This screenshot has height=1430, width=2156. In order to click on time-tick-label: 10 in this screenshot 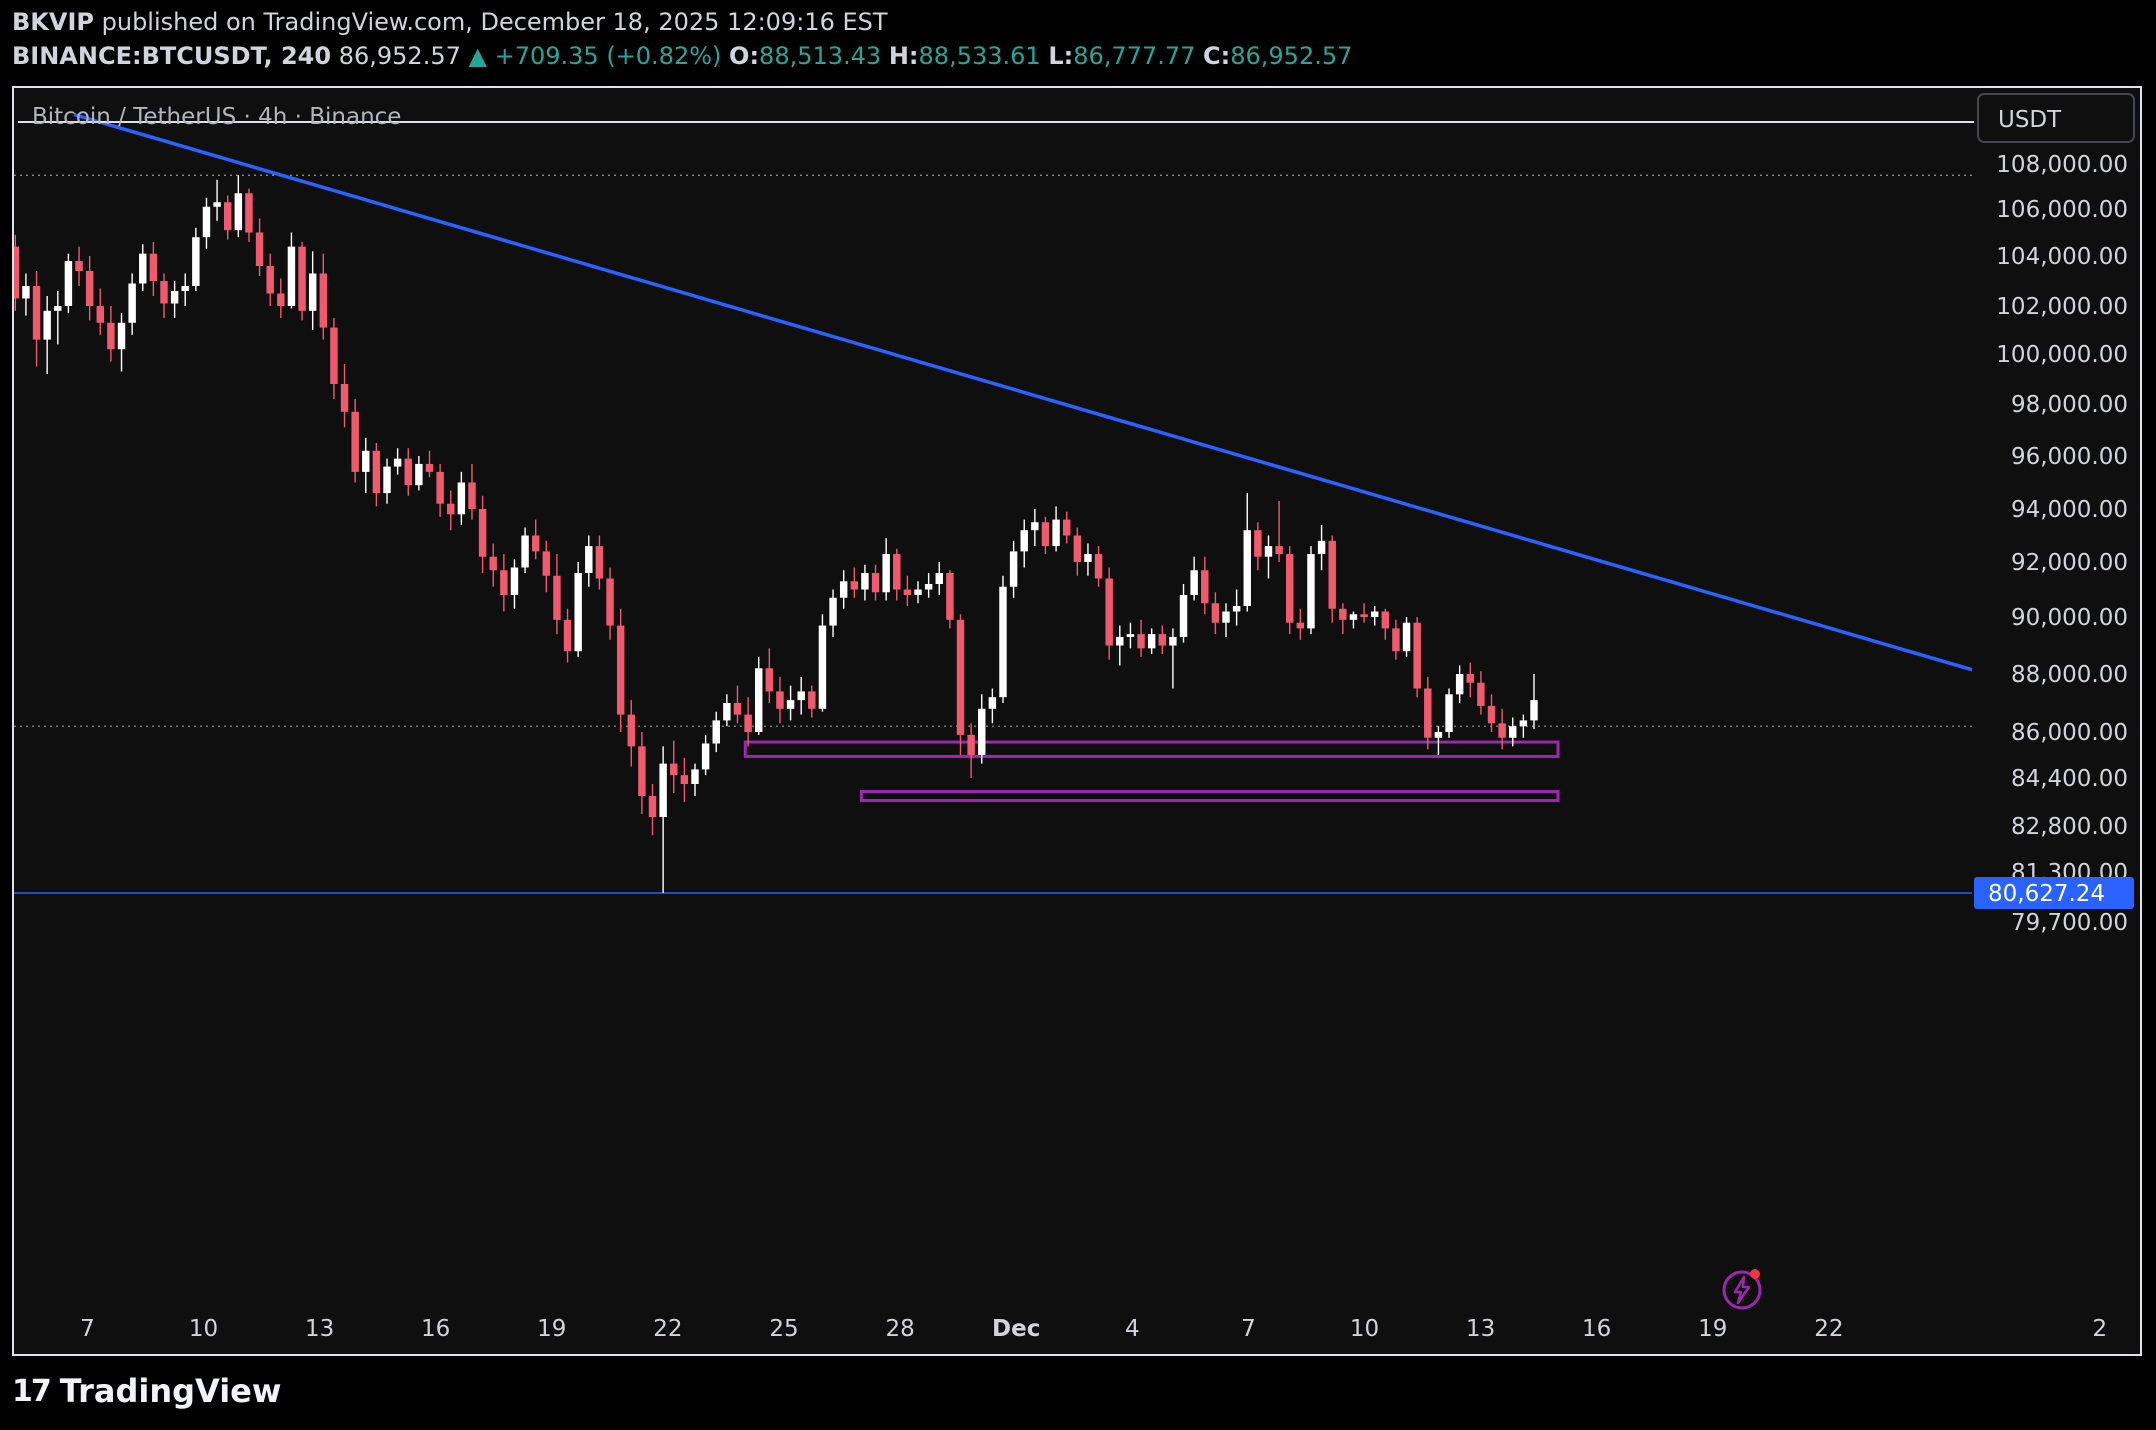, I will do `click(203, 1329)`.